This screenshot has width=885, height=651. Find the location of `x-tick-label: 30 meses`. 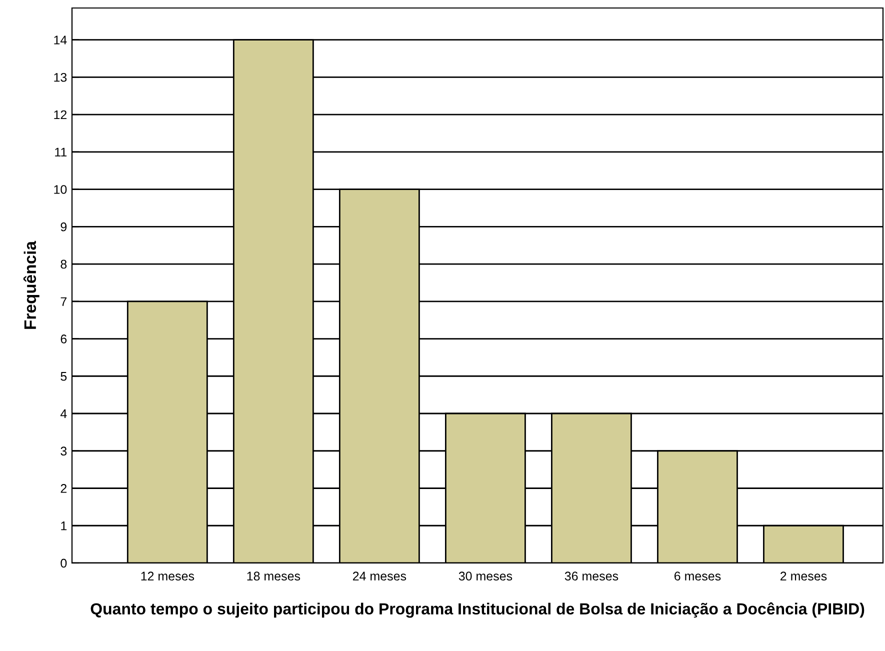

x-tick-label: 30 meses is located at coordinates (485, 576).